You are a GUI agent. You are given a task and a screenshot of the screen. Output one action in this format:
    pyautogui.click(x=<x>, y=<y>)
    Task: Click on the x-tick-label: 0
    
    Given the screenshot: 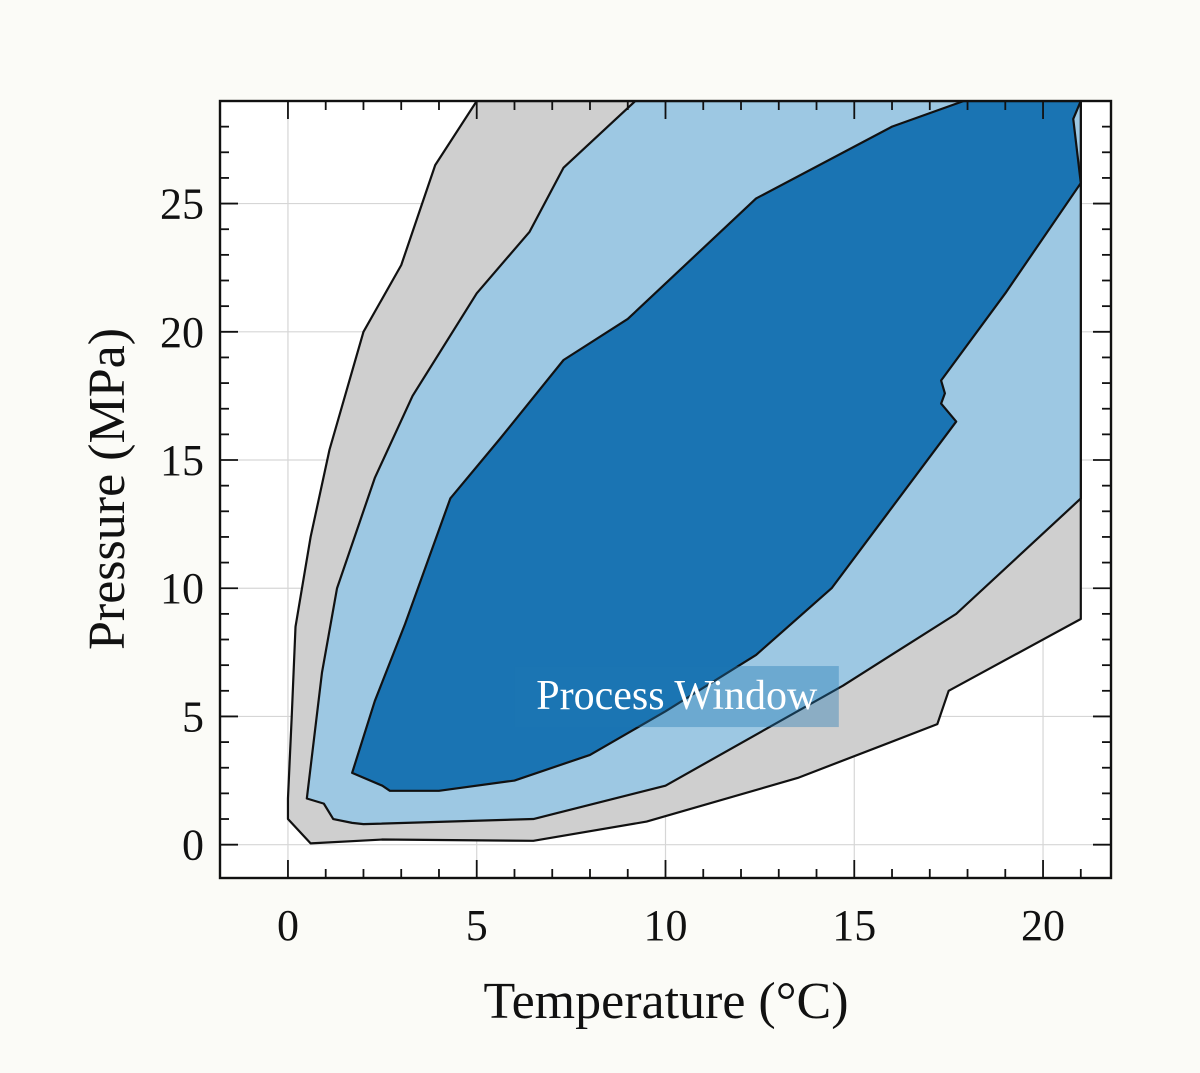 What is the action you would take?
    pyautogui.click(x=288, y=925)
    